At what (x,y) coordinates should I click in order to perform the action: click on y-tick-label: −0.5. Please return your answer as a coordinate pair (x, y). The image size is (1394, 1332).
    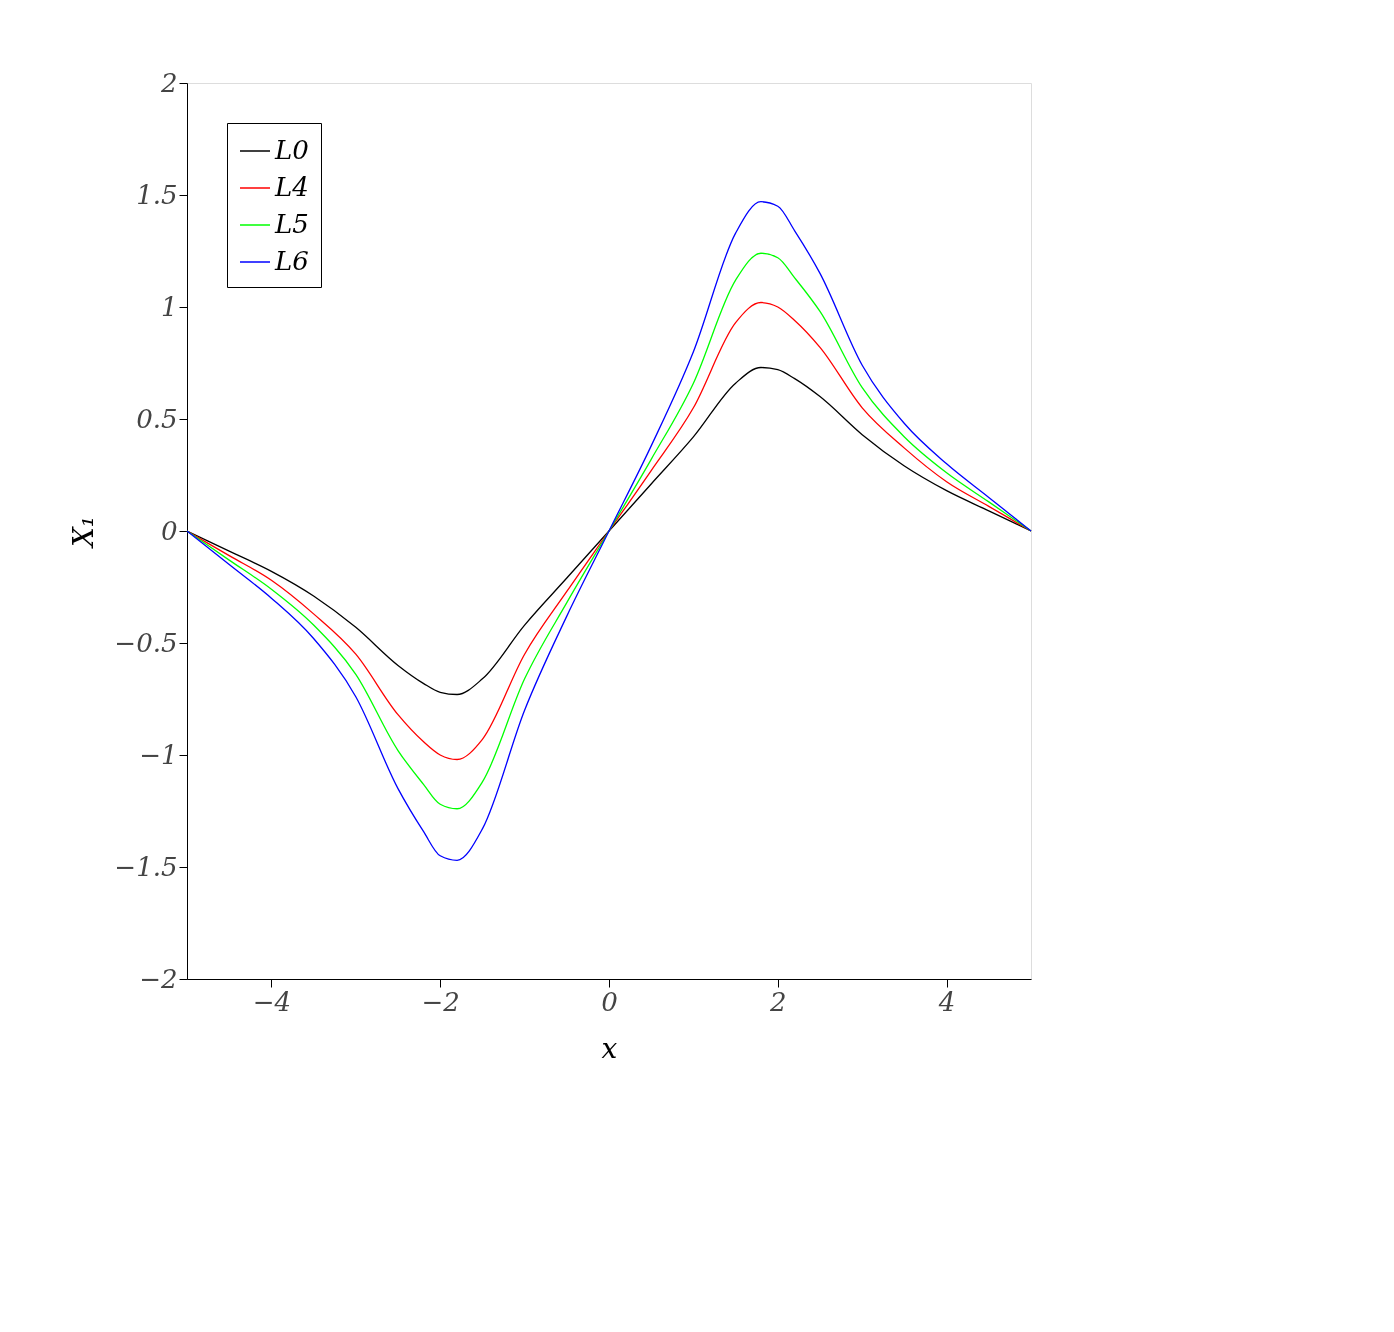
    Looking at the image, I should click on (146, 642).